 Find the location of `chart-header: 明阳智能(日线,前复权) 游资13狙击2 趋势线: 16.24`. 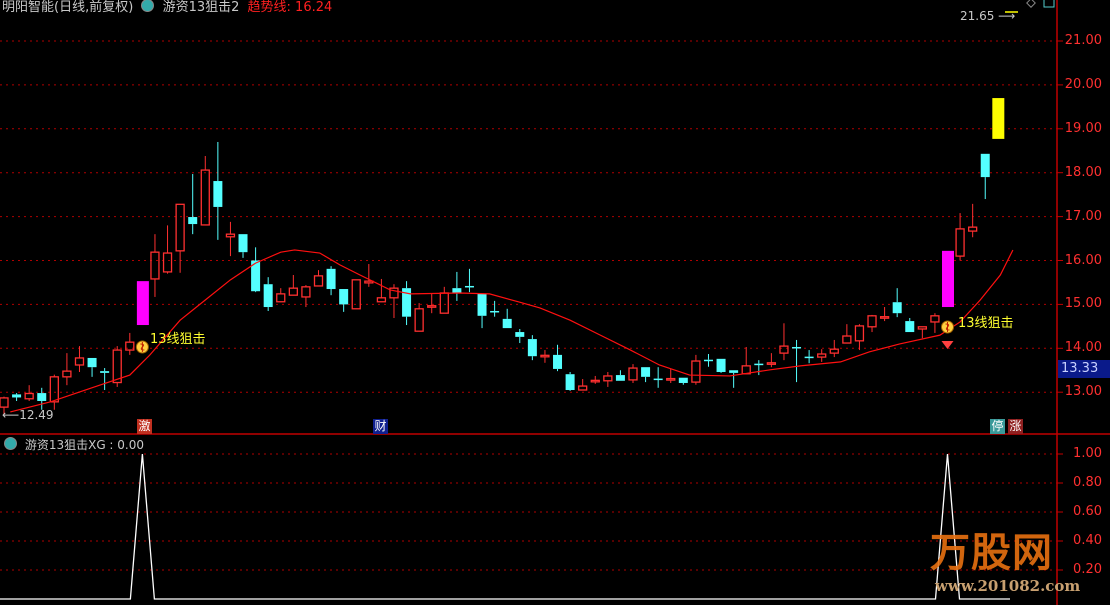

chart-header: 明阳智能(日线,前复权) 游资13狙击2 趋势线: 16.24 is located at coordinates (169, 7).